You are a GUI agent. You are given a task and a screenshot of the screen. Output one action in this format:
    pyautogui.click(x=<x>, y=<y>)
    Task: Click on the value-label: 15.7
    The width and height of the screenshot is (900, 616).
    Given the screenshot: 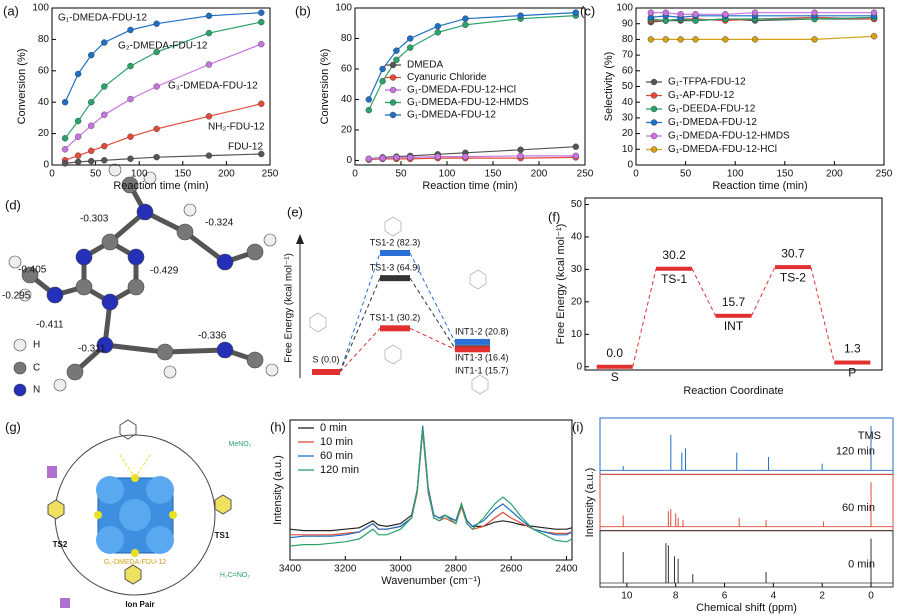 What is the action you would take?
    pyautogui.click(x=734, y=302)
    